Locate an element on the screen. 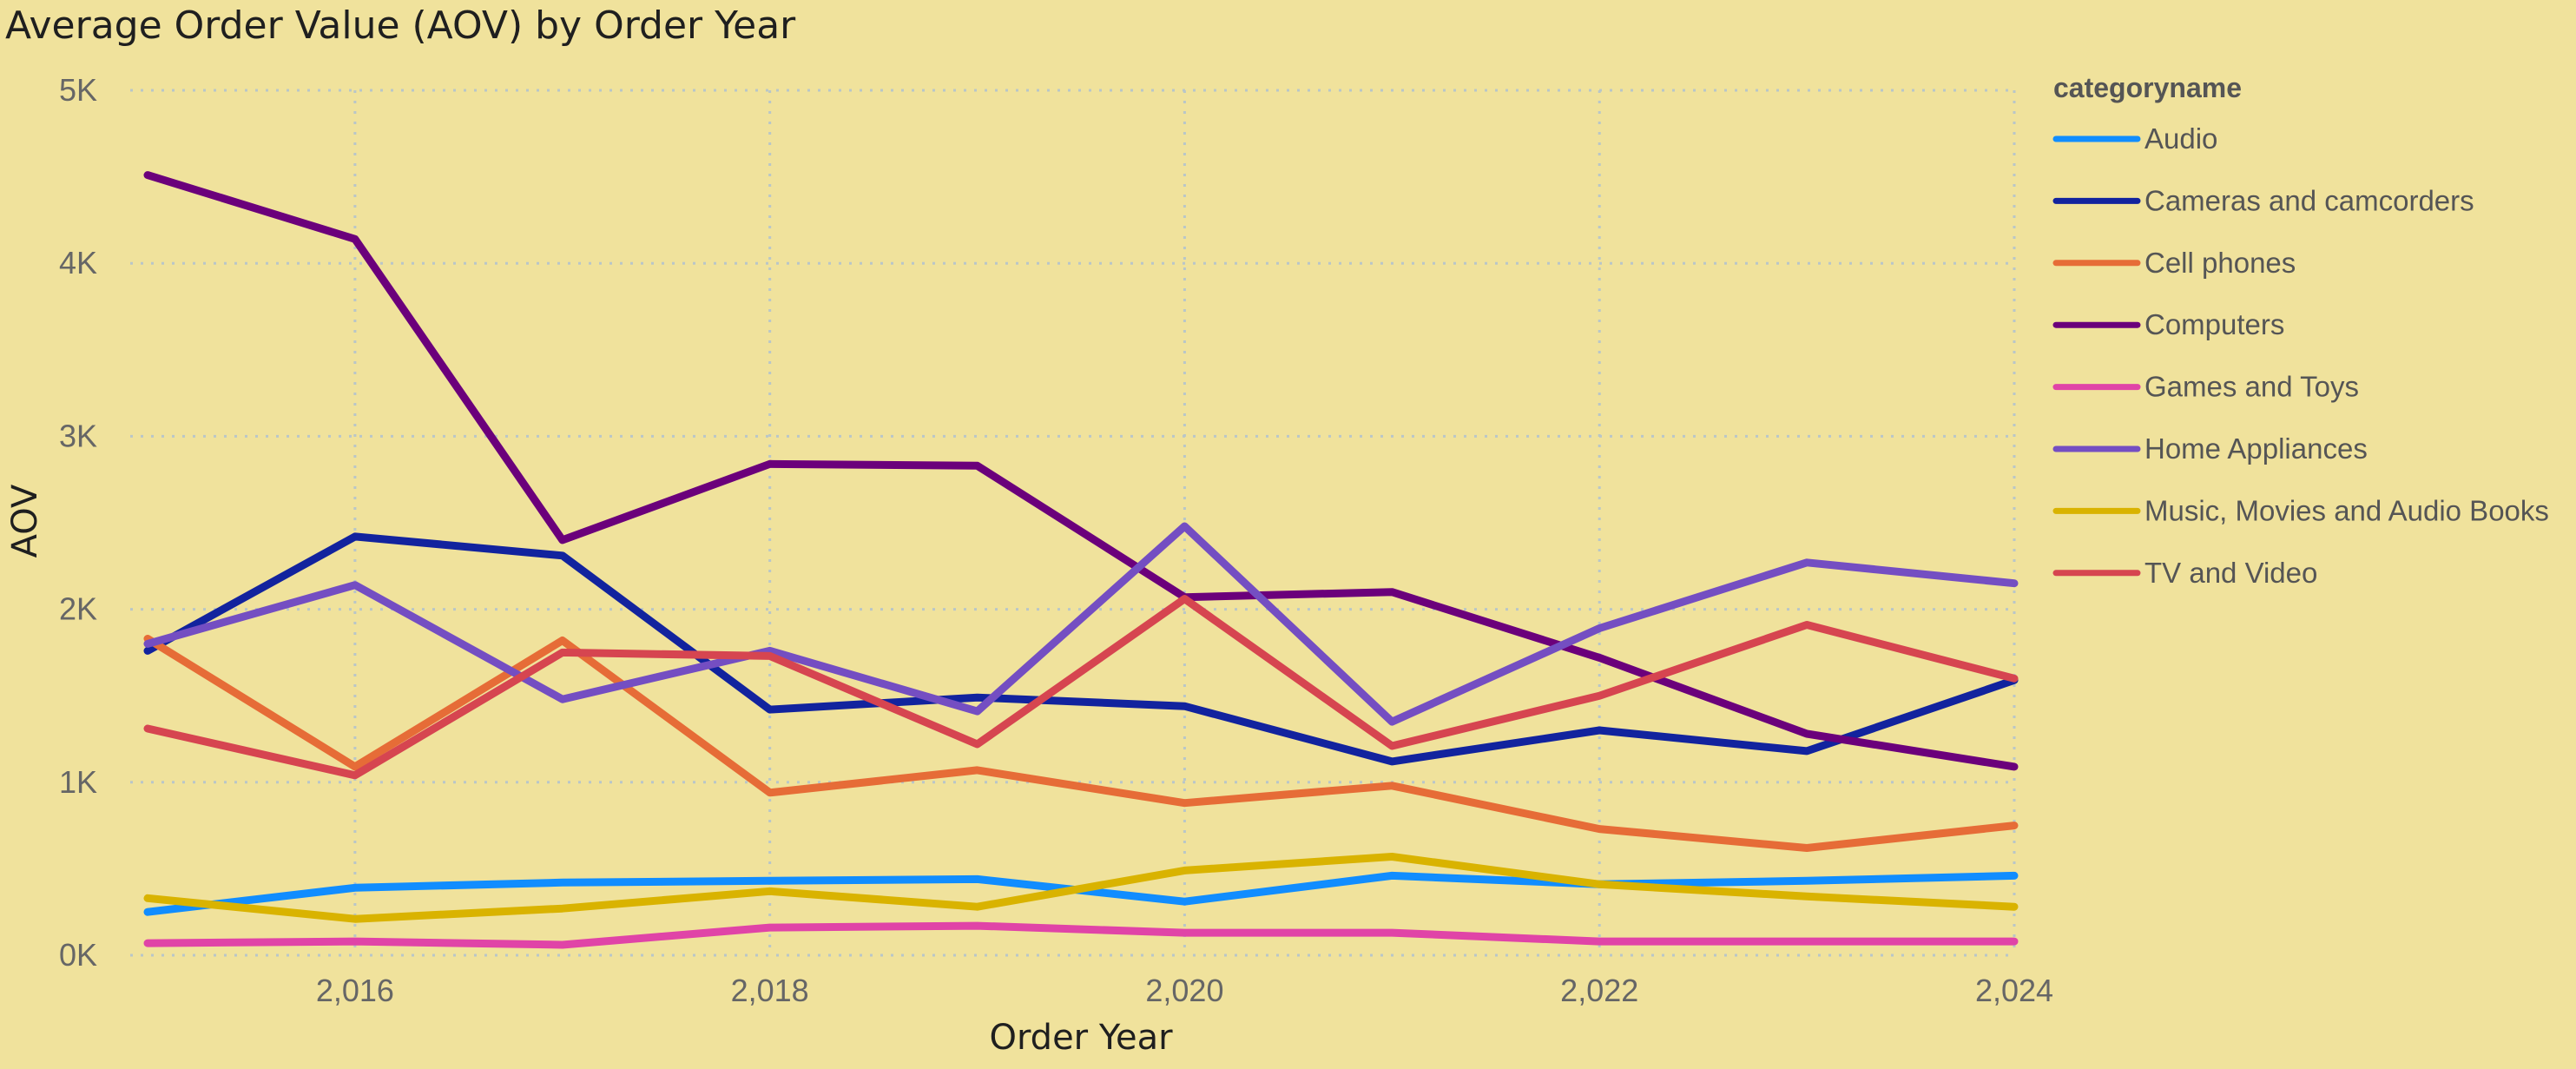 The width and height of the screenshot is (2576, 1069). chart-title: Average Order Value (AOV) by Order Year is located at coordinates (400, 25).